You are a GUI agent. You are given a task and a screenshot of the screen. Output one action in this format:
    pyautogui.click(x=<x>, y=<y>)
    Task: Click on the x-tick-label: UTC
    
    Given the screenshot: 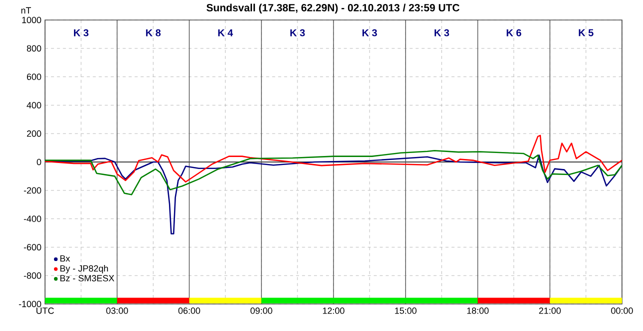 What is the action you would take?
    pyautogui.click(x=45, y=311)
    